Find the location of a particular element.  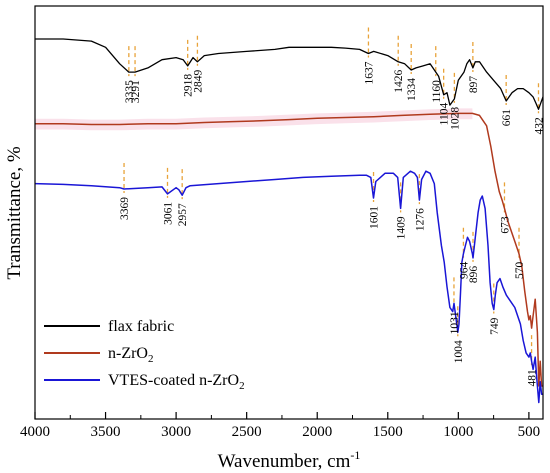

x-tick-label-3500: 3500 is located at coordinates (106, 432).